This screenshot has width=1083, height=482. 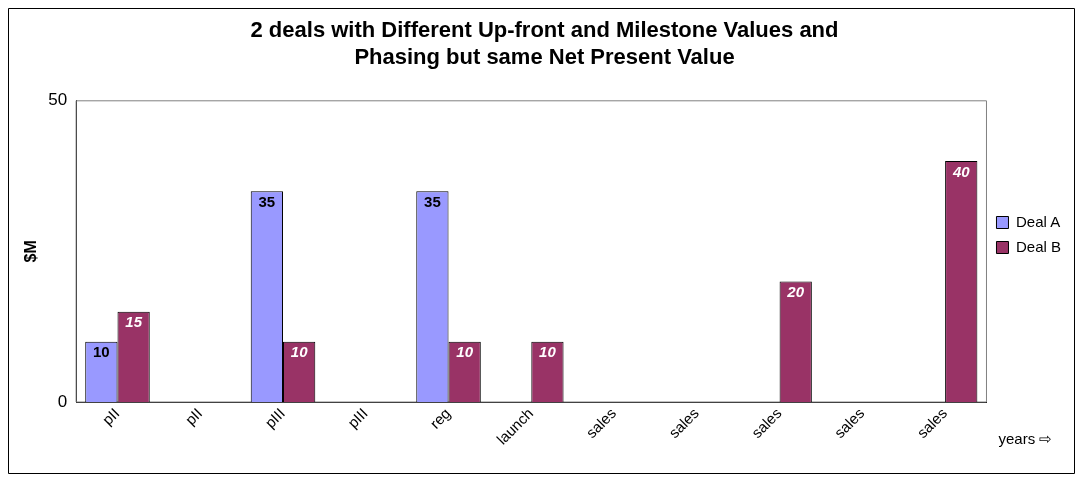 I want to click on data-label: 15, so click(x=134, y=322).